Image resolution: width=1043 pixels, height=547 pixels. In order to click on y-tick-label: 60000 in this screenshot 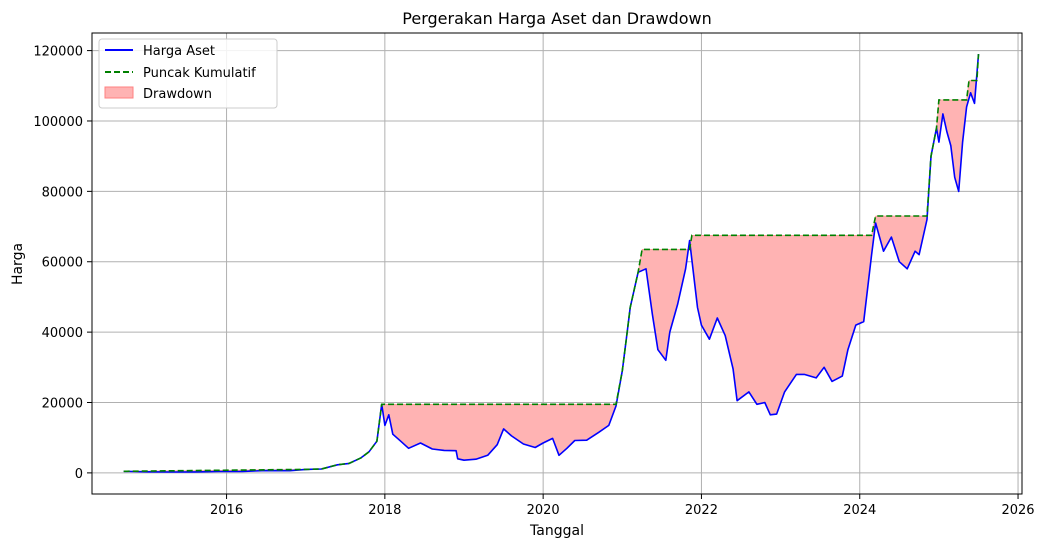, I will do `click(62, 263)`.